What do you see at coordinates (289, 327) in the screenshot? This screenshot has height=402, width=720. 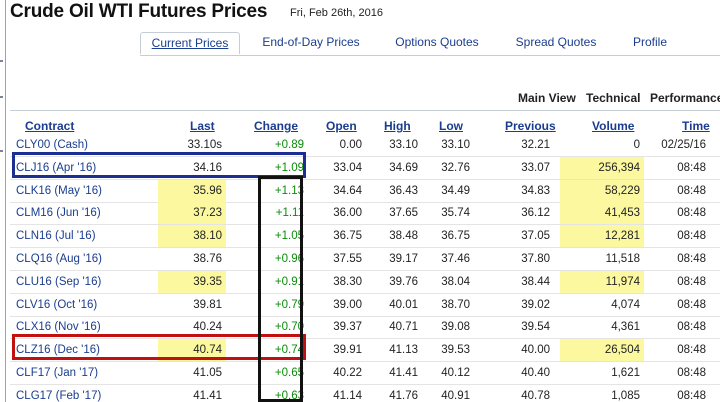 I see `change-value: +0.70` at bounding box center [289, 327].